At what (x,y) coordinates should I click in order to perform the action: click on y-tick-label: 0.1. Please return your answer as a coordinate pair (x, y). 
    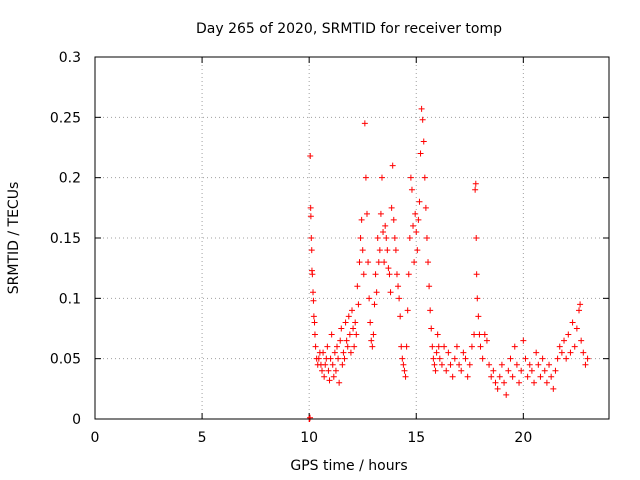
    Looking at the image, I should click on (70, 299).